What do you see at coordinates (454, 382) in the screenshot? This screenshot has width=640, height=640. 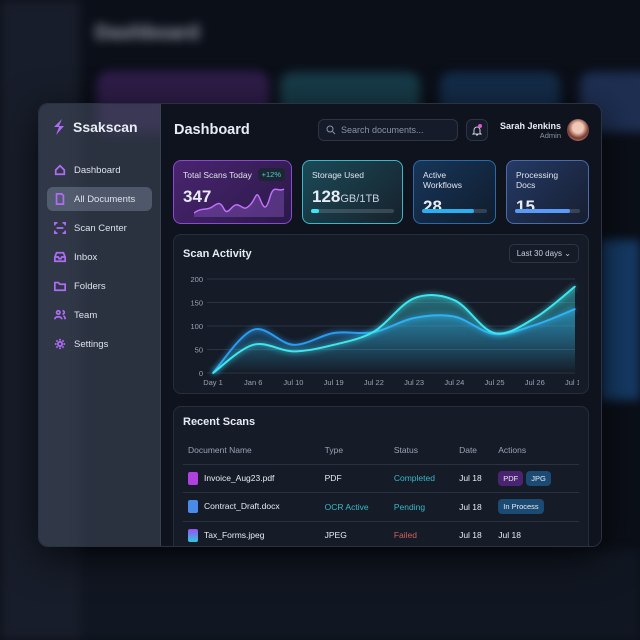 I see `x-tick-label: Jul 24` at bounding box center [454, 382].